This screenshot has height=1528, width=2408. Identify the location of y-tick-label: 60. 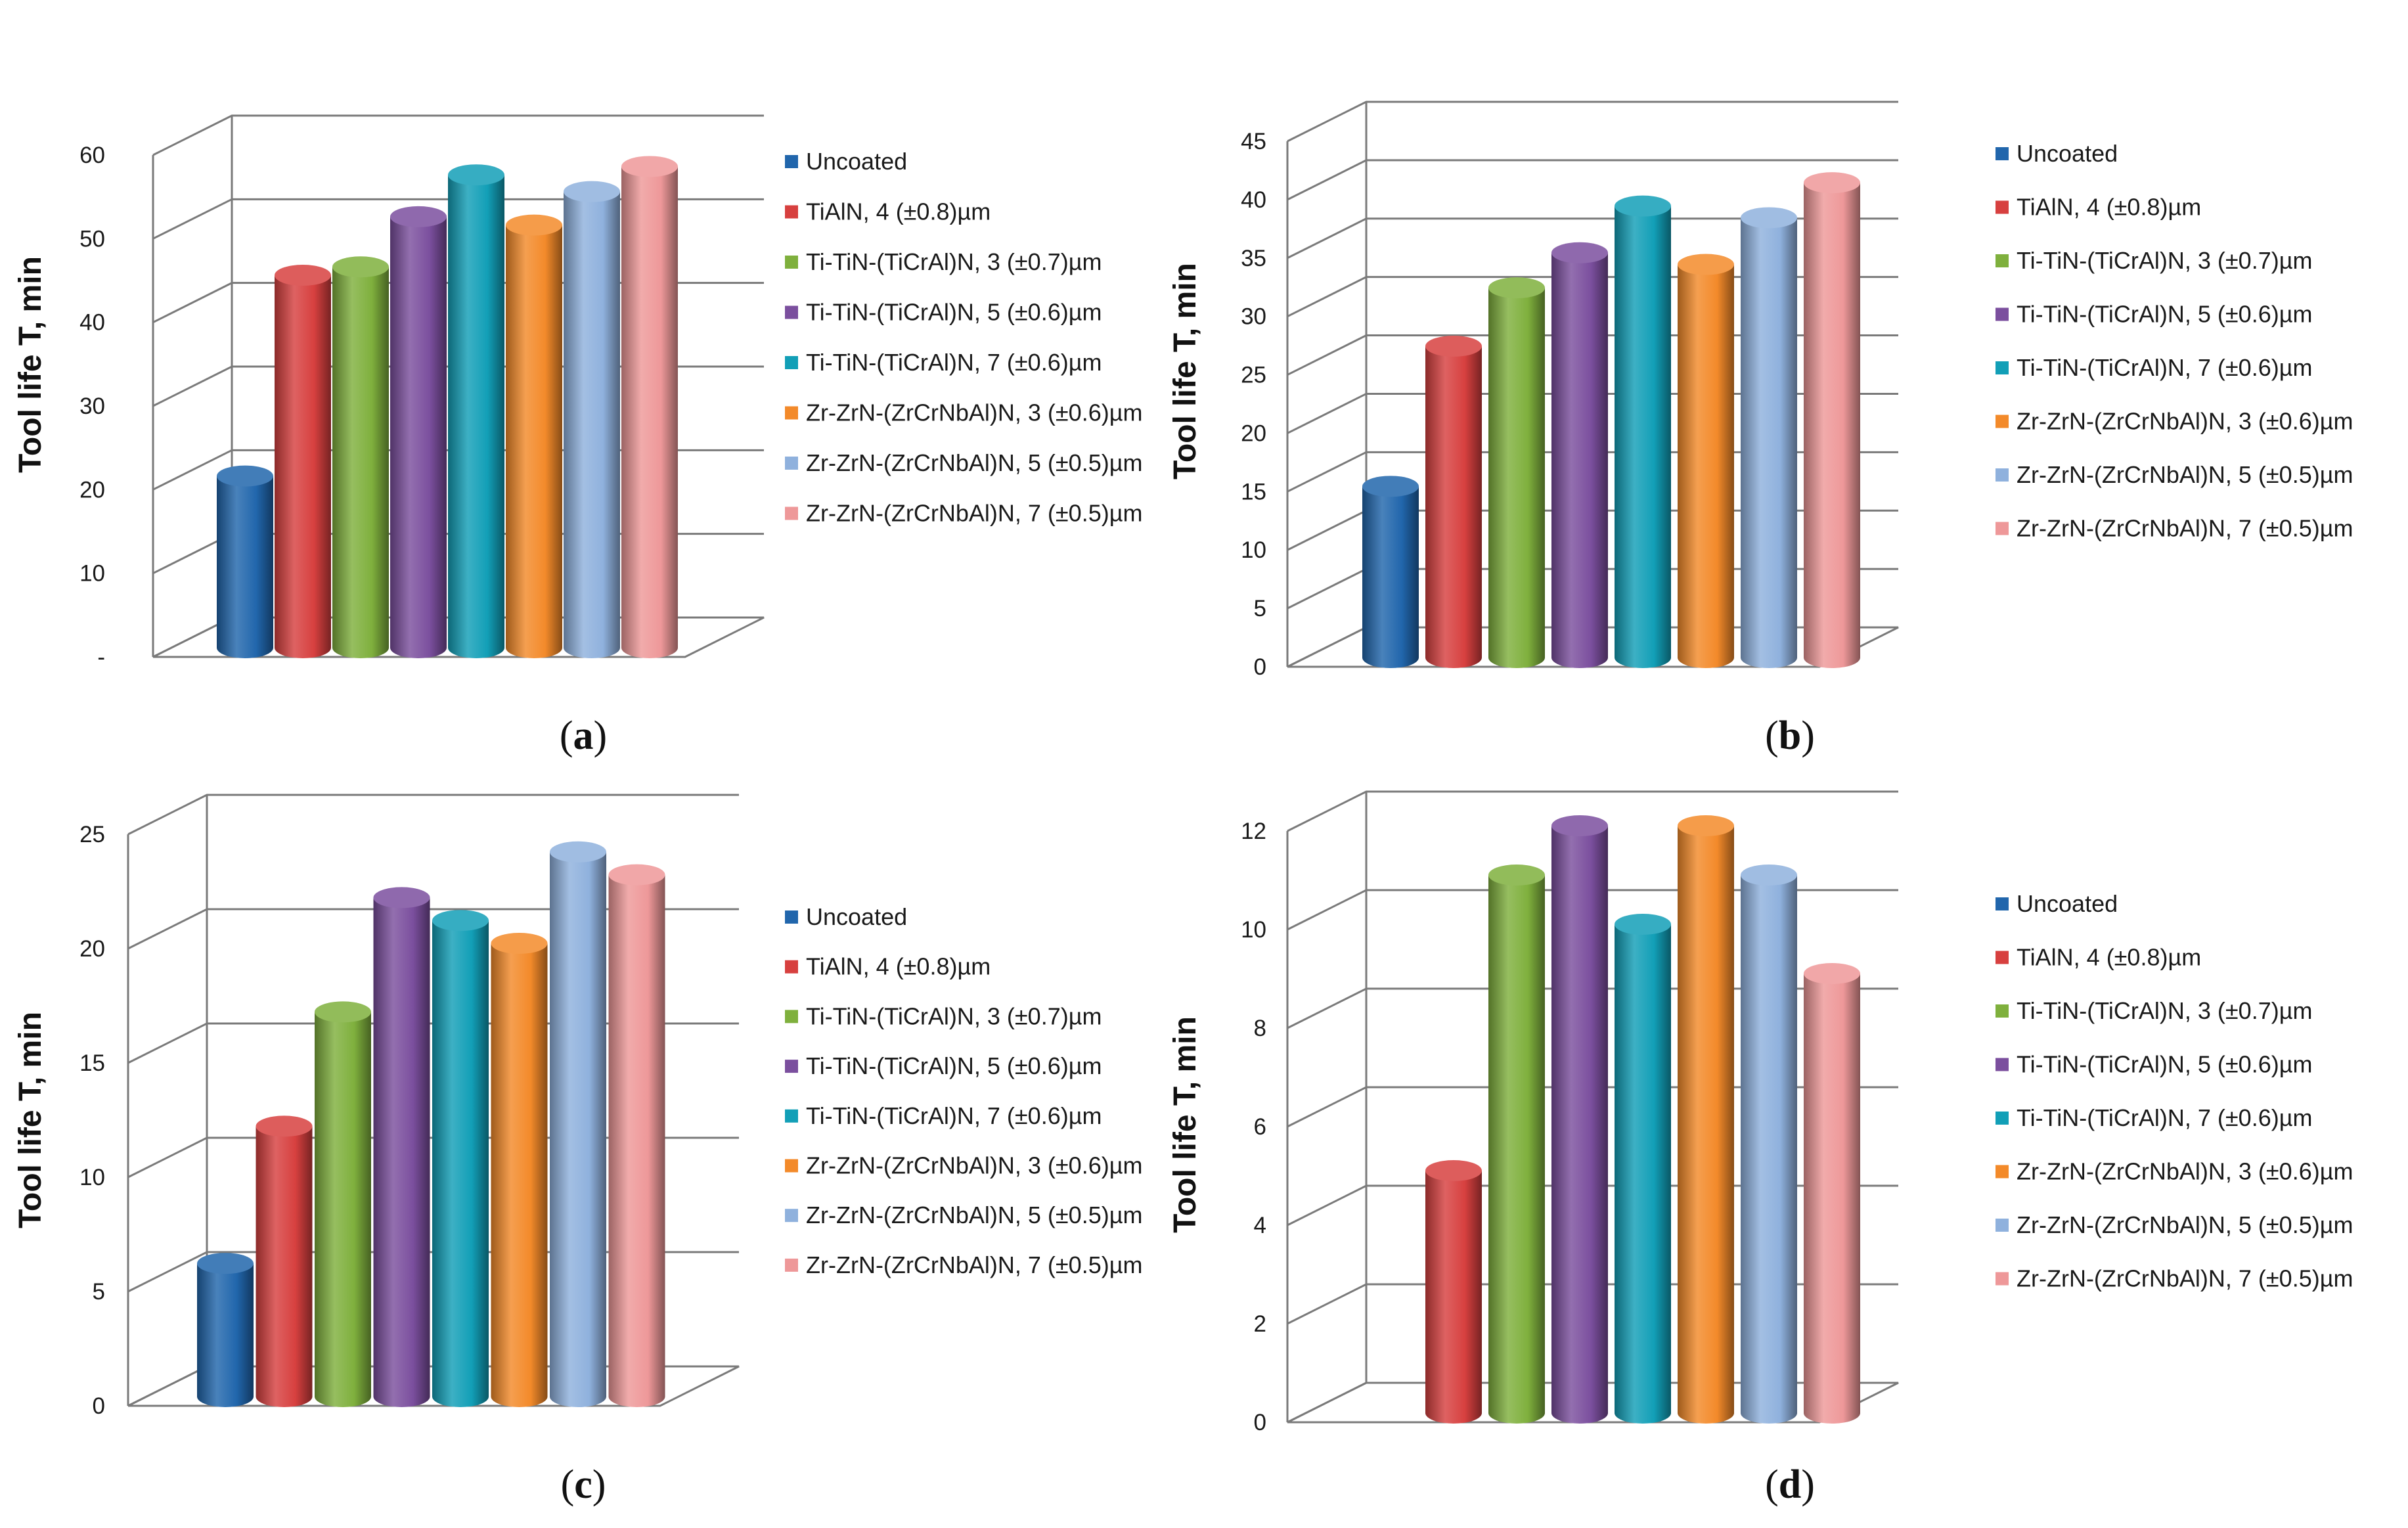
(92, 155).